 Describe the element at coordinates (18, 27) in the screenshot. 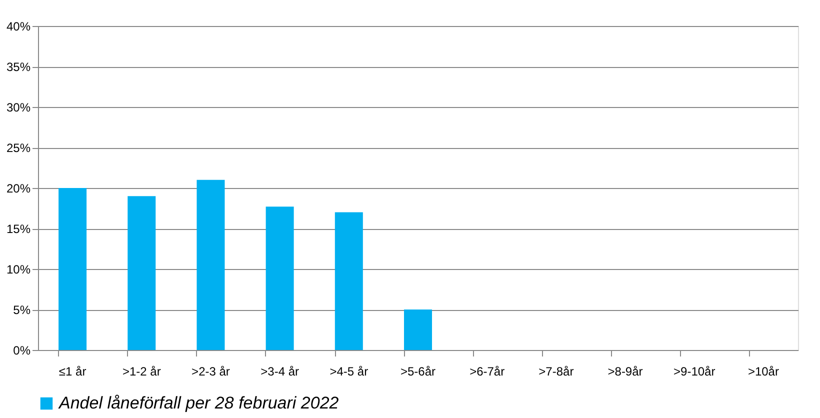

I see `y-tick-label: 40%` at that location.